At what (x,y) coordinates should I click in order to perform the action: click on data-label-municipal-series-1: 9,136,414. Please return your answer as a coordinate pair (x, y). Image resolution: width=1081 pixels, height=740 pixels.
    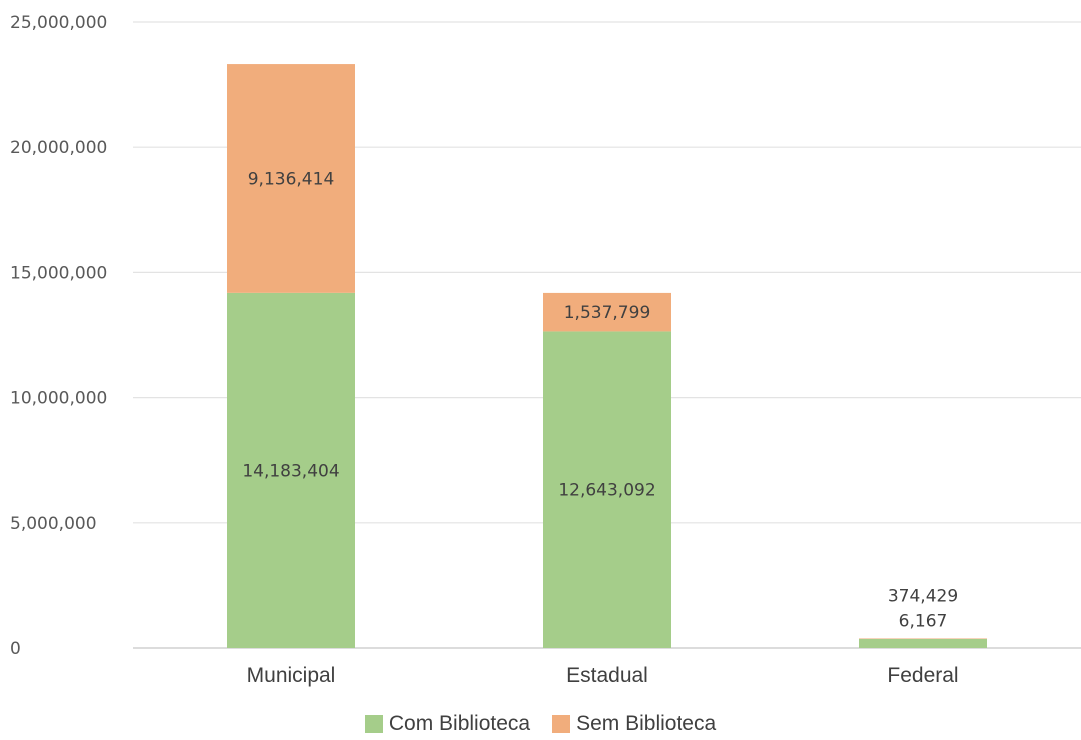
    Looking at the image, I should click on (291, 179).